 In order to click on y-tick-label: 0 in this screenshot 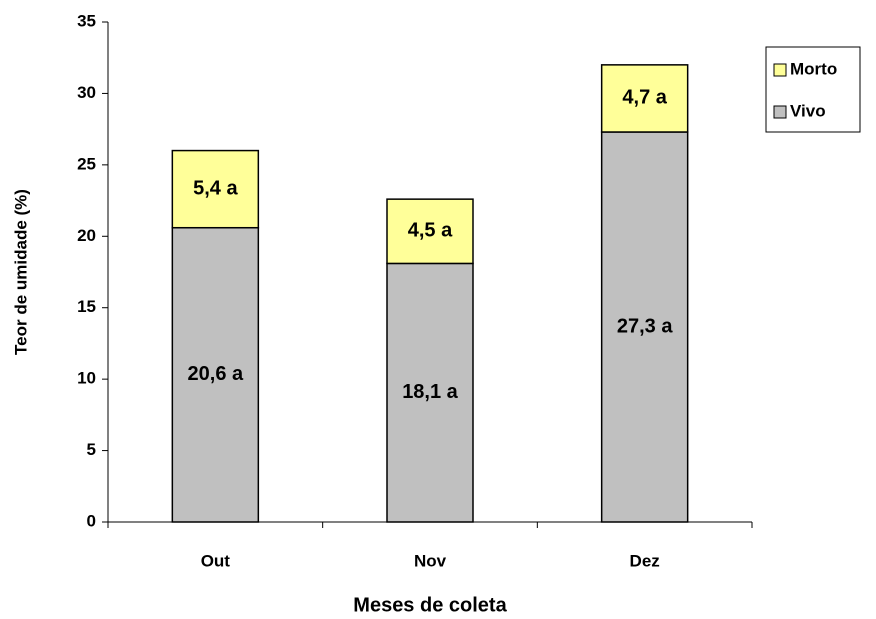, I will do `click(91, 520)`.